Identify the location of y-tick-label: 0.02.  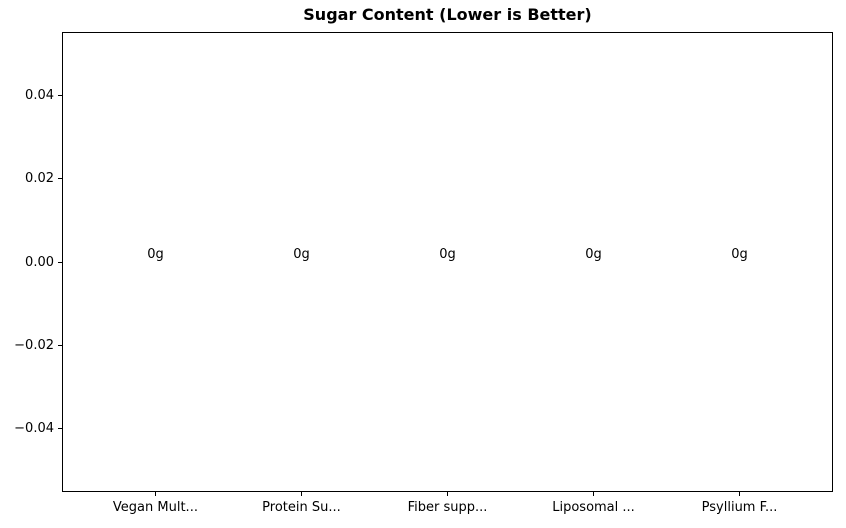
(39, 179).